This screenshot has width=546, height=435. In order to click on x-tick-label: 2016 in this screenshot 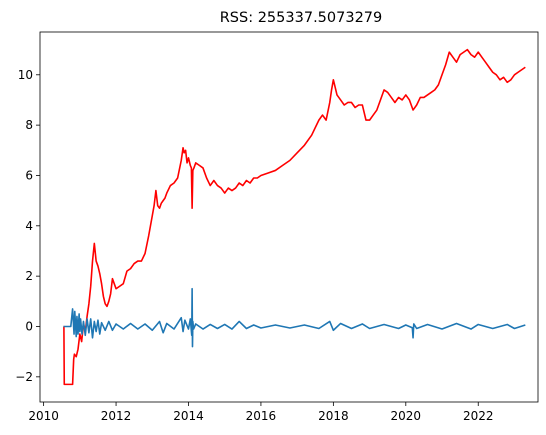, I will do `click(261, 416)`.